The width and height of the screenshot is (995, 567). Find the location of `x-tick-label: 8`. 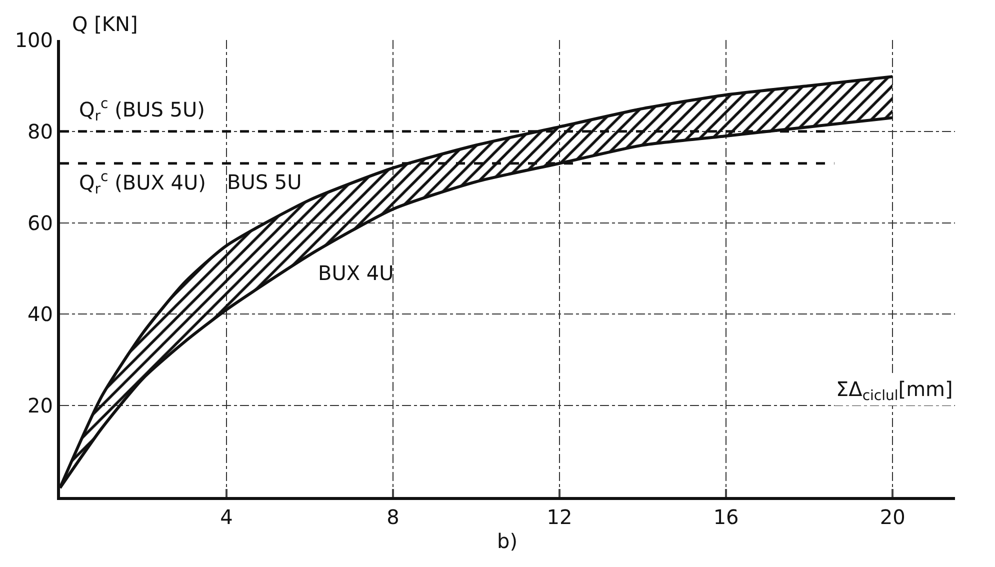

x-tick-label: 8 is located at coordinates (393, 517).